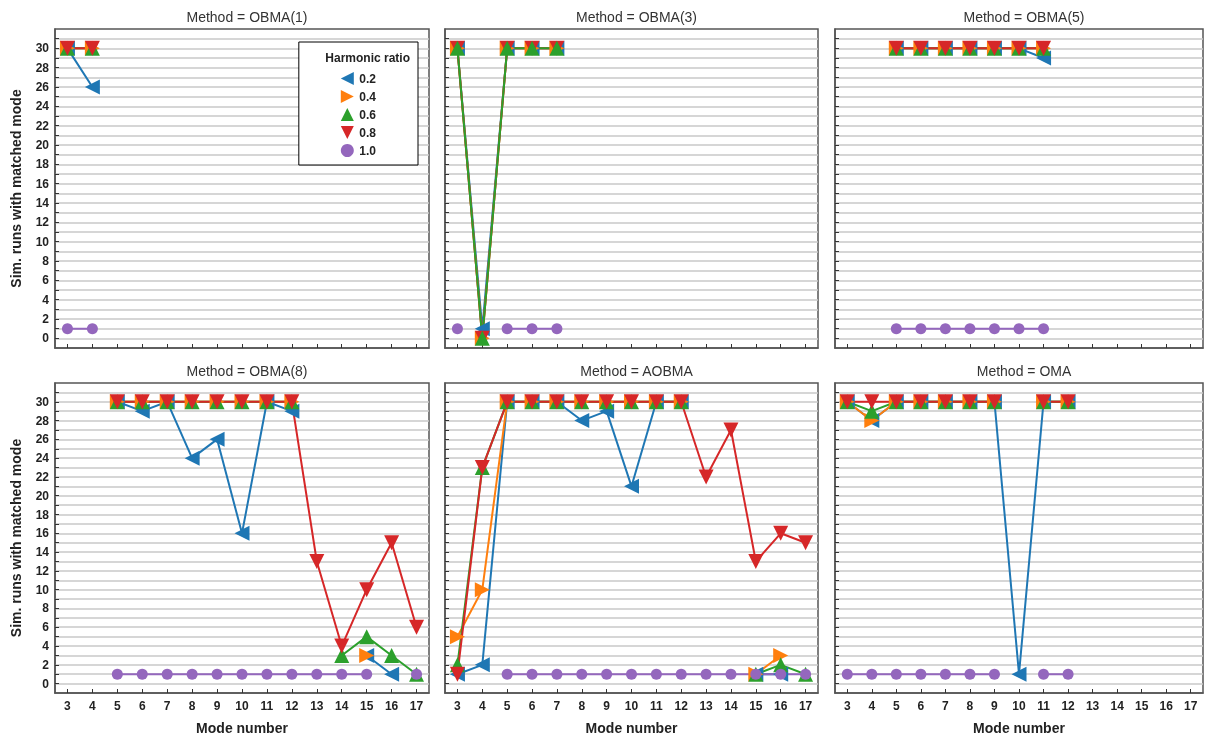 The height and width of the screenshot is (740, 1206). I want to click on legend-label: 0.8, so click(368, 132).